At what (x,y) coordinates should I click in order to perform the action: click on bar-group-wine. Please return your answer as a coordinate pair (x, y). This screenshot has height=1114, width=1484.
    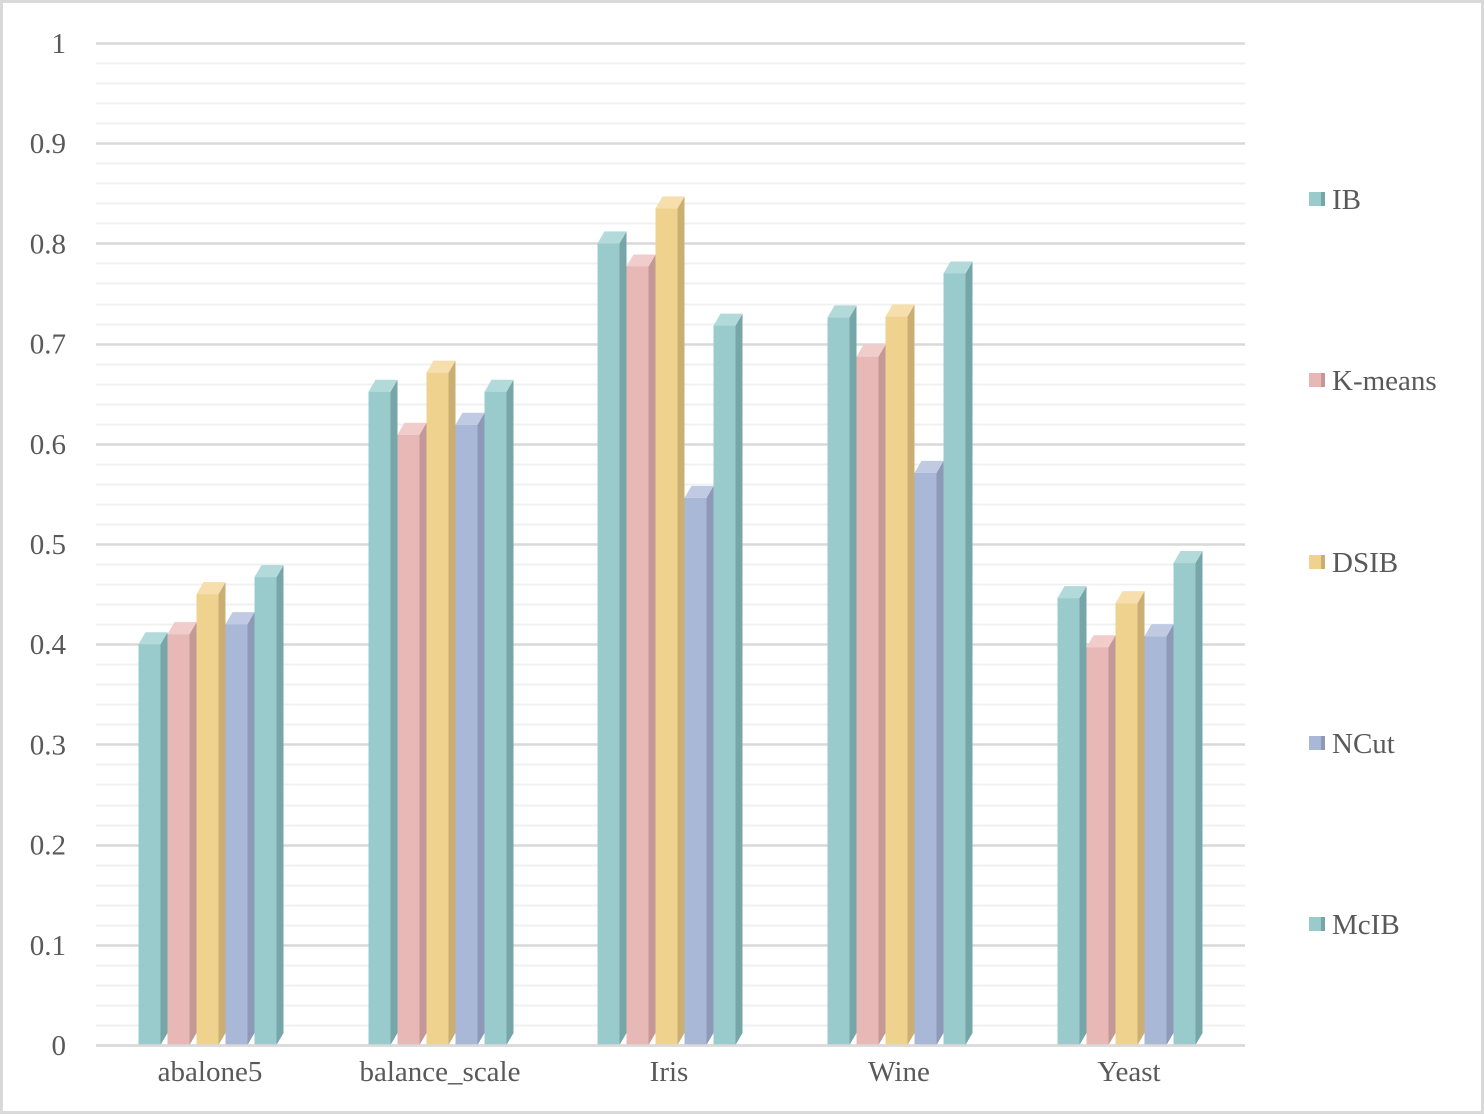
    Looking at the image, I should click on (900, 653).